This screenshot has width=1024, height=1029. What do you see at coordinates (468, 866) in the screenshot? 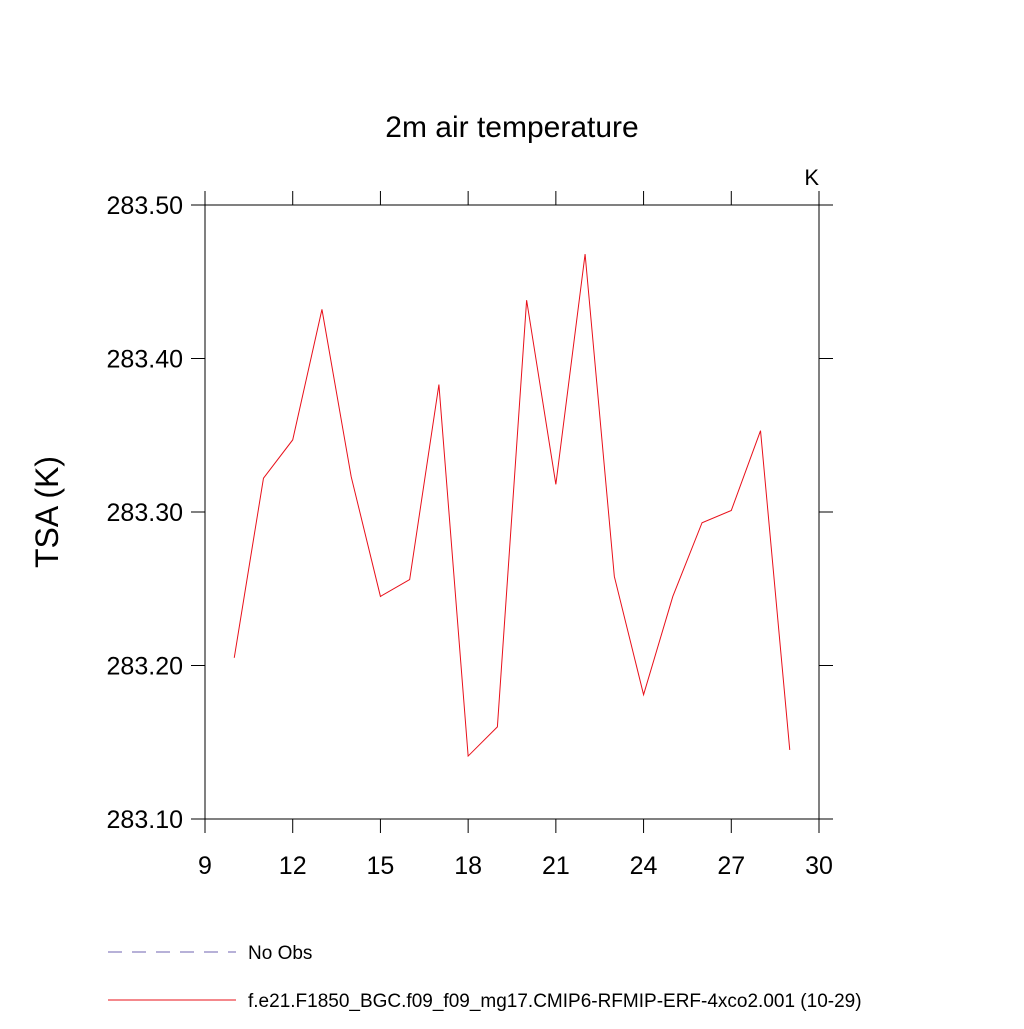
I see `x-tick-label: 18` at bounding box center [468, 866].